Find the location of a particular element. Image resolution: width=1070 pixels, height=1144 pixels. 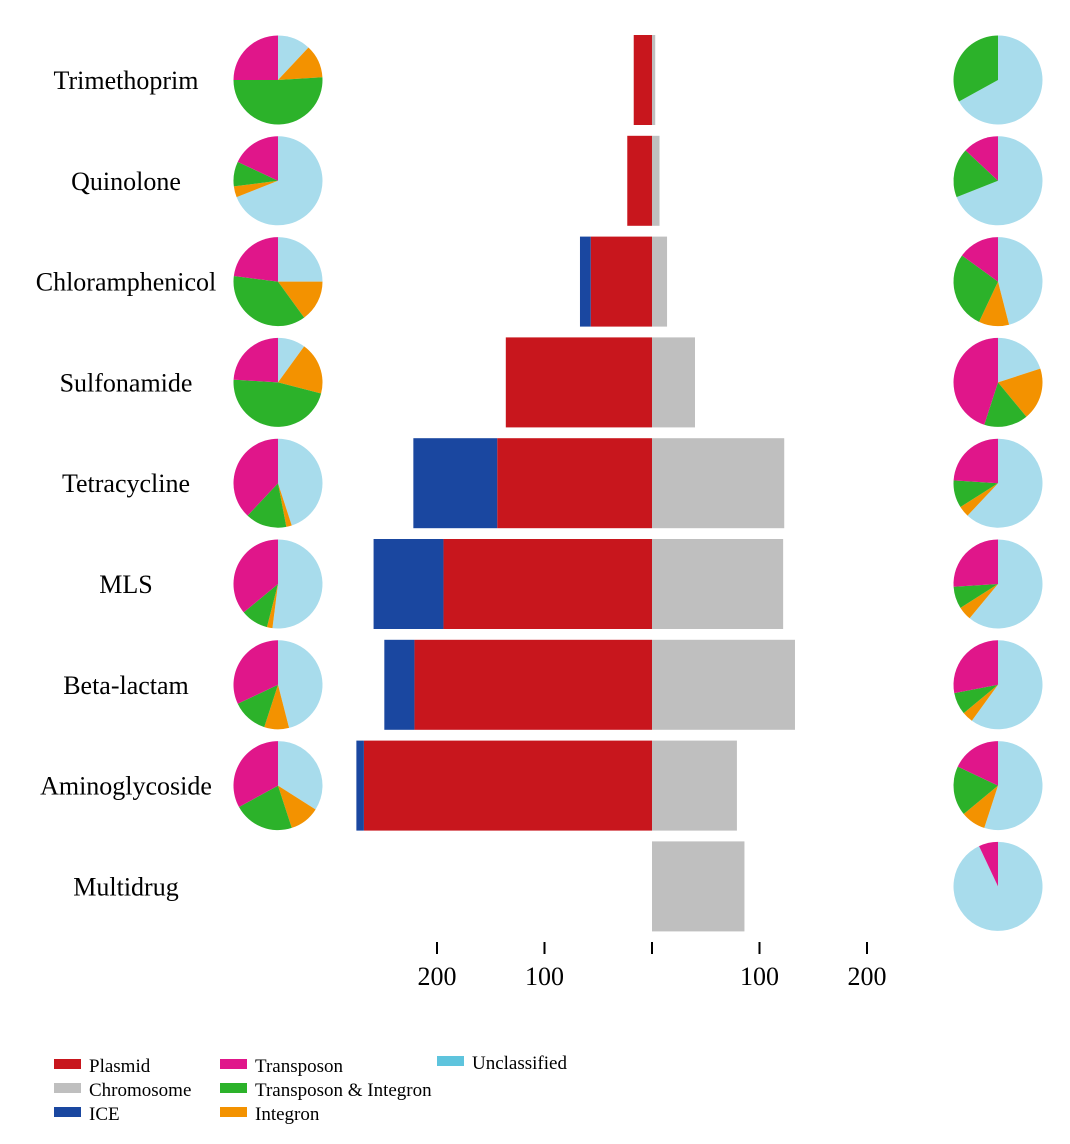

legend-label-transposon-integron: Transposon & Integron is located at coordinates (343, 1090).